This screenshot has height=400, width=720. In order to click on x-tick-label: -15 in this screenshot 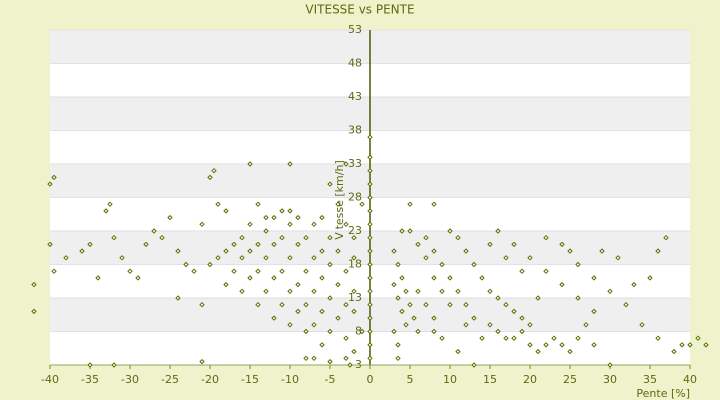, I will do `click(250, 379)`.